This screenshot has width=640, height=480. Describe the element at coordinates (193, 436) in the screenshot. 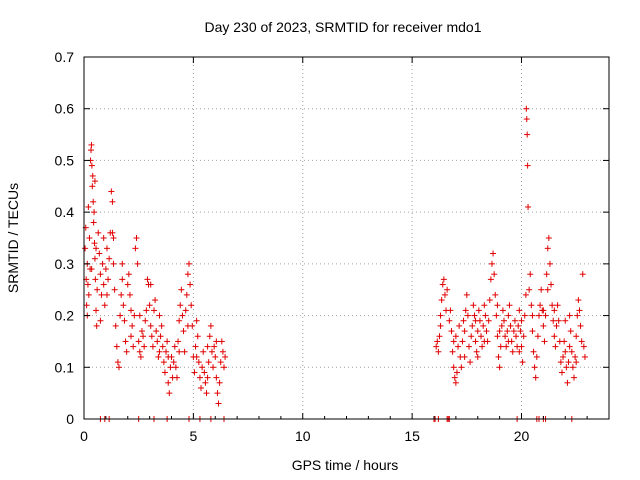

I see `x-tick-label: 5` at that location.